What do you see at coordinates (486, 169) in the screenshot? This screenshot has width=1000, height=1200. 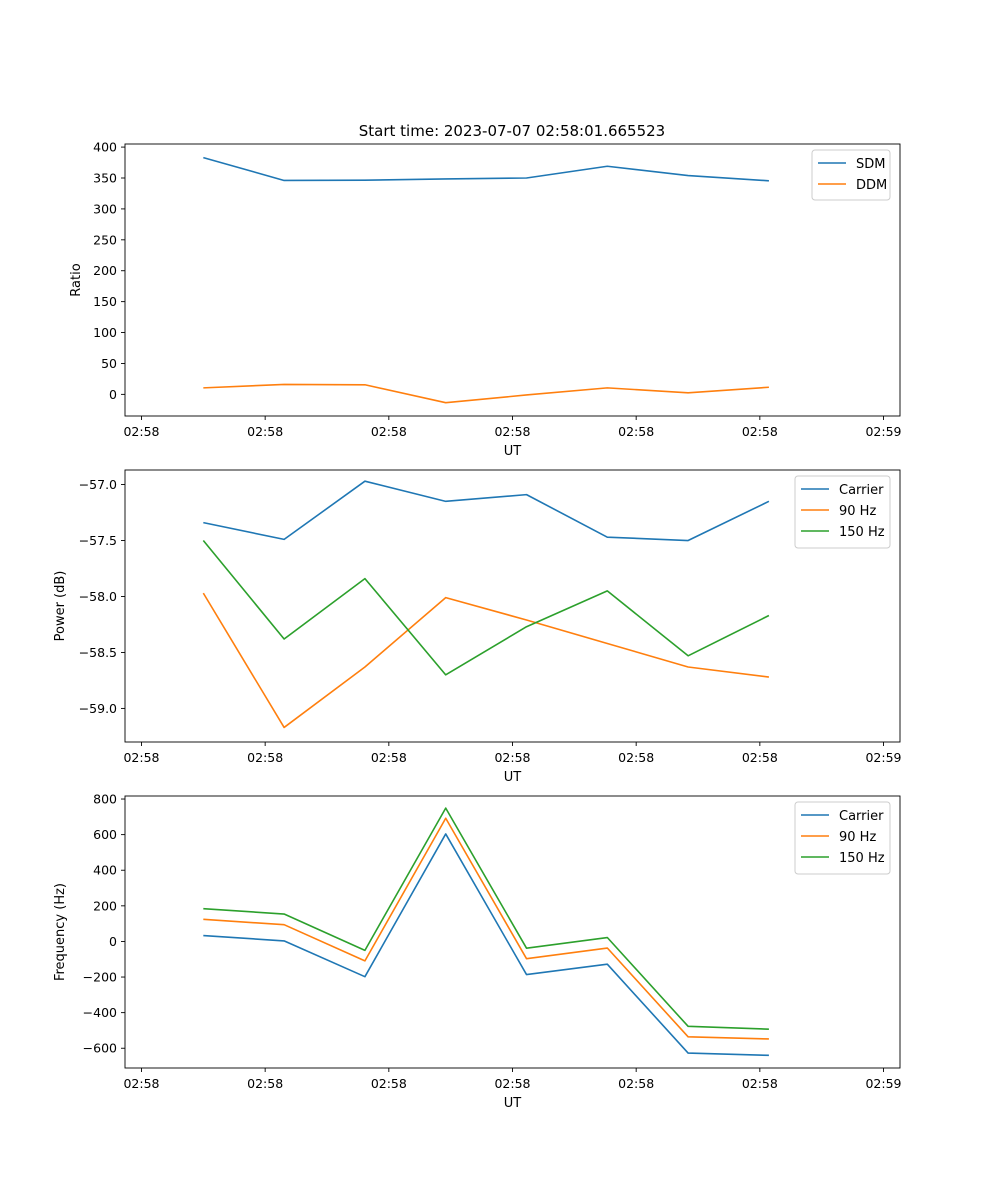 I see `ratio-series-line-sdm` at bounding box center [486, 169].